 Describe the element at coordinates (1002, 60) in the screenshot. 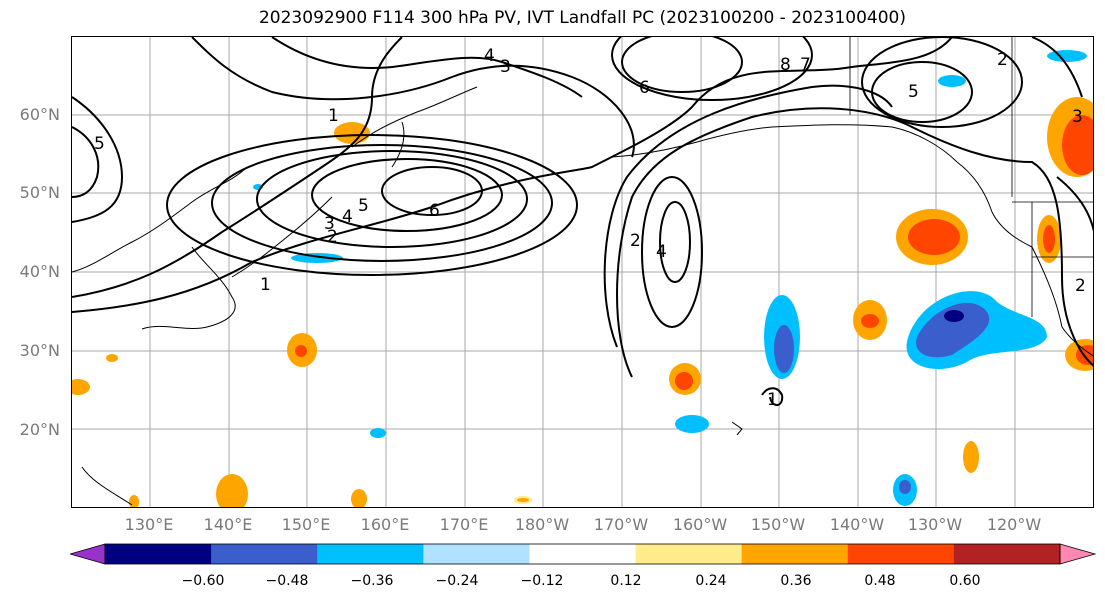

I see `contour-label-2d: 2` at that location.